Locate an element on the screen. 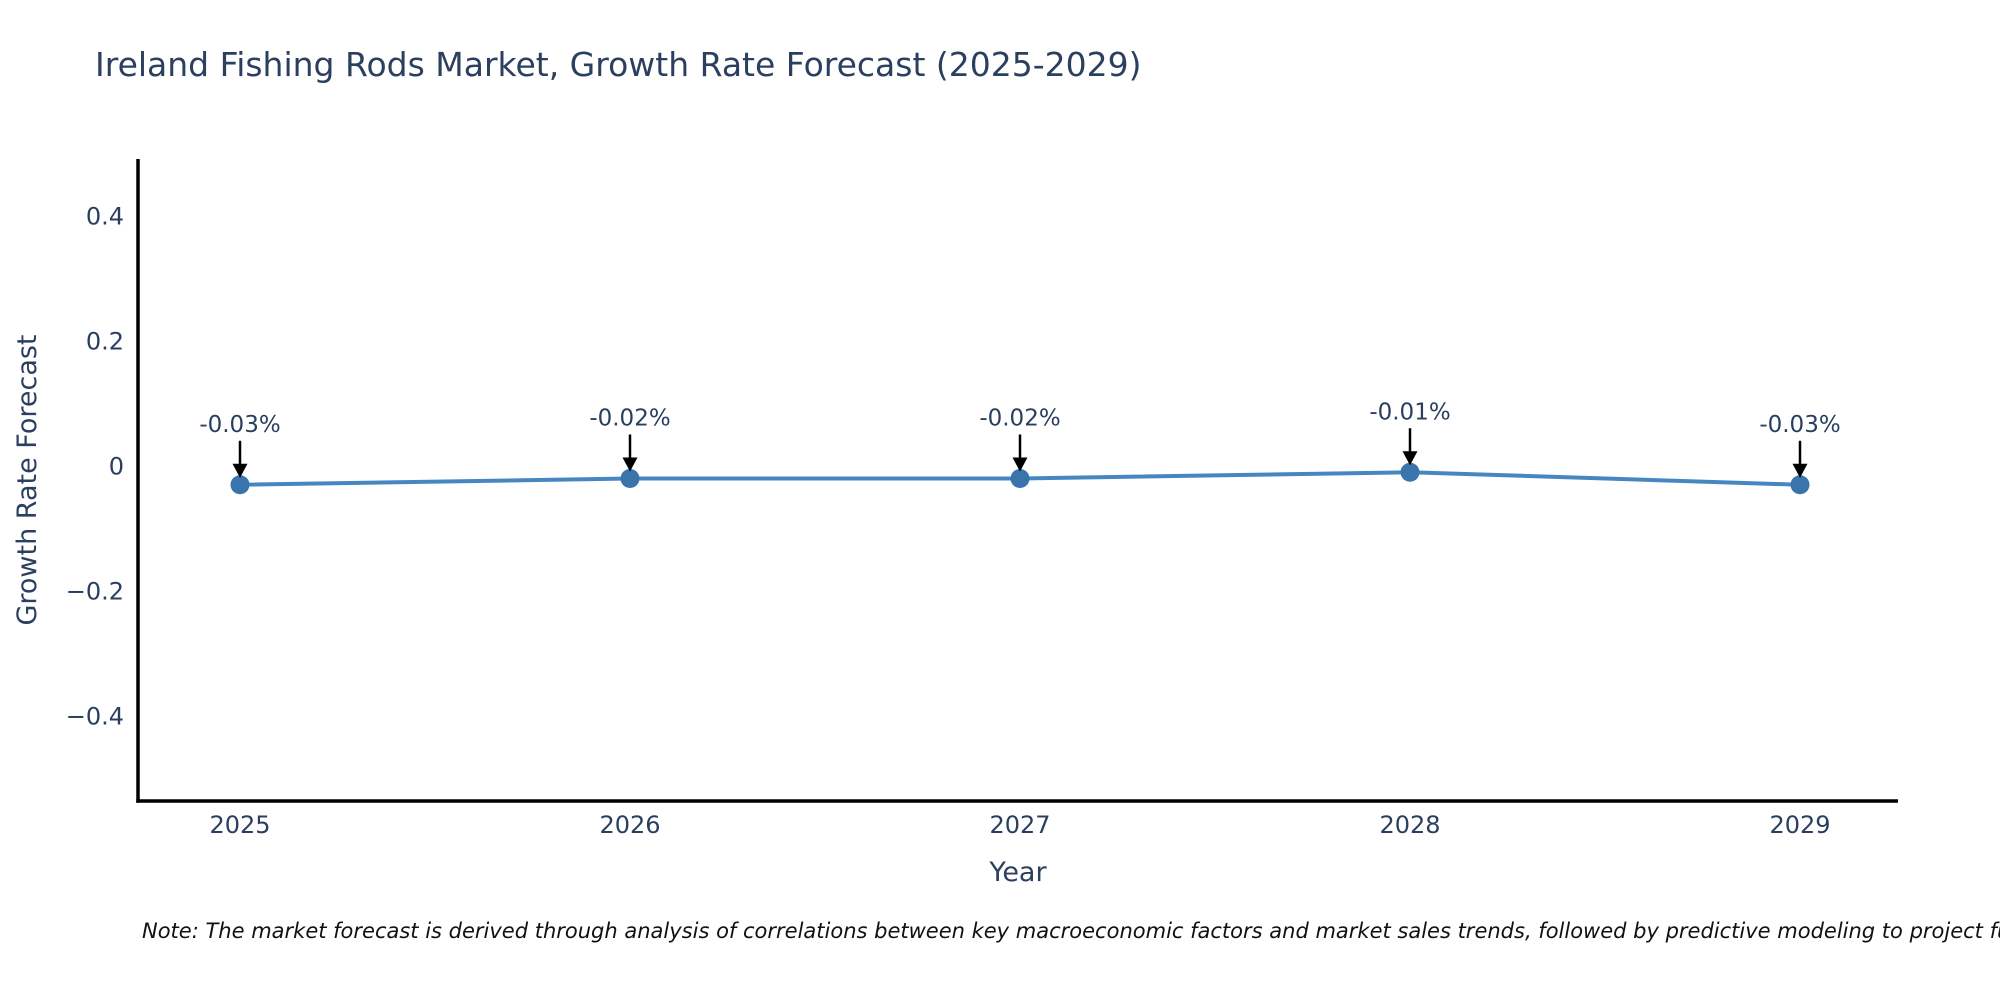  x-tick-label: 2029 is located at coordinates (1799, 825).